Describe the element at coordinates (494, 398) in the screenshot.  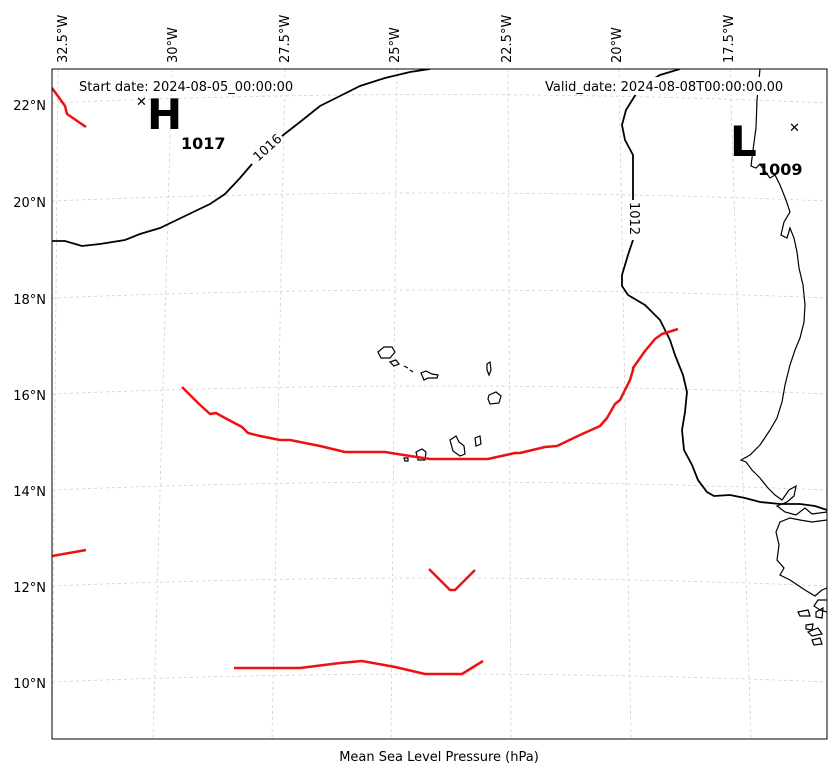
I see `island-boa-vista` at that location.